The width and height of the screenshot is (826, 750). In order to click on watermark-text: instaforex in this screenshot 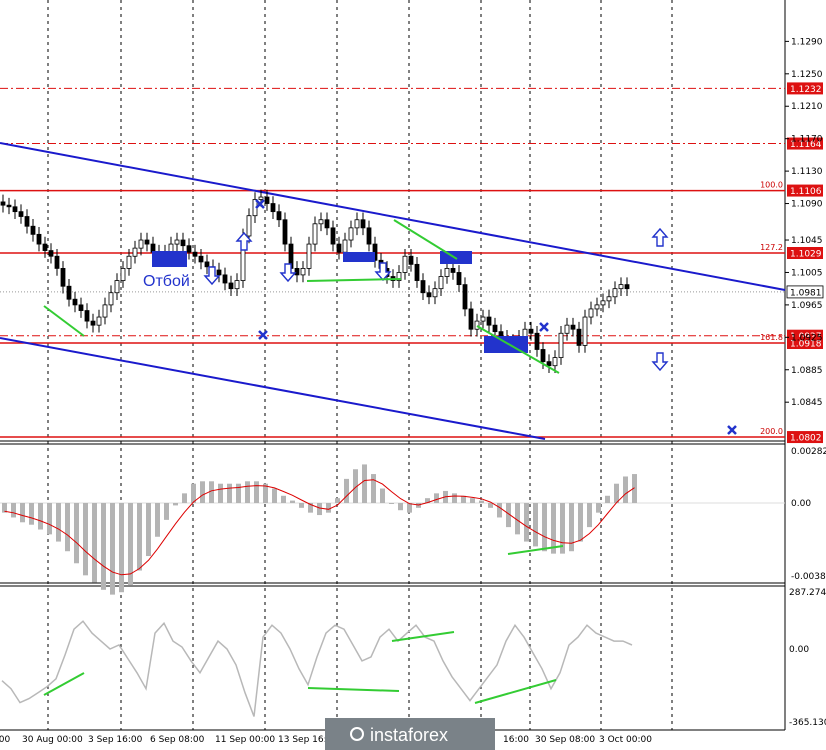, I will do `click(409, 735)`.